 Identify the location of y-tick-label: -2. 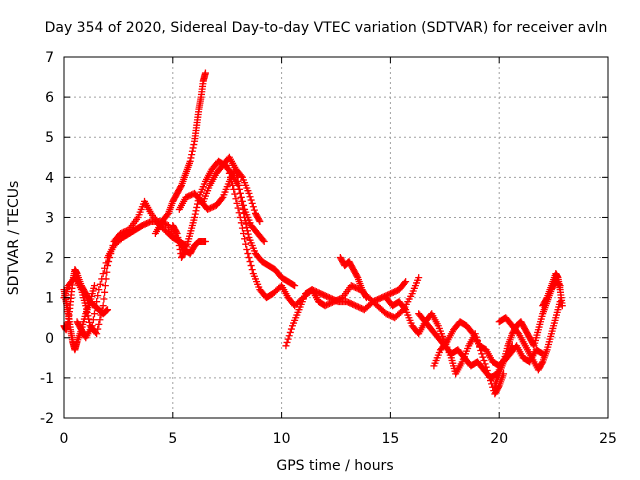
(47, 419).